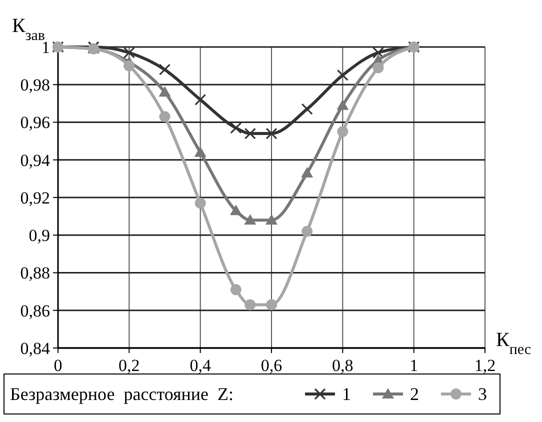 This screenshot has height=422, width=542. What do you see at coordinates (35, 198) in the screenshot?
I see `y-tick-label: 0,92` at bounding box center [35, 198].